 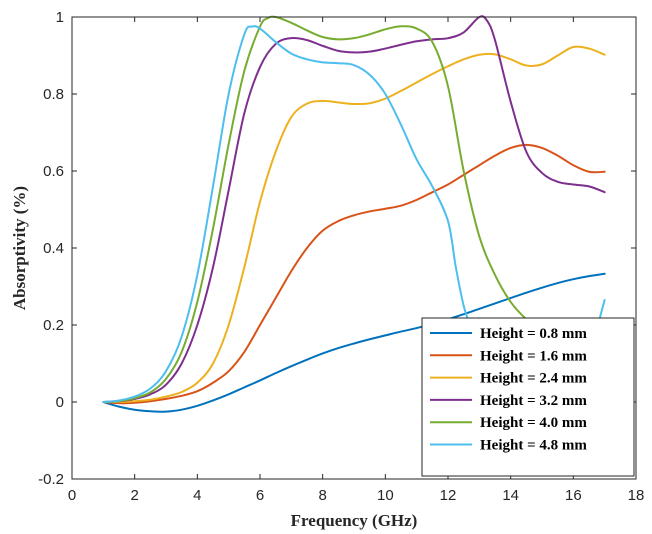 I want to click on y-axis-label: Absorptivity (%), so click(x=19, y=248).